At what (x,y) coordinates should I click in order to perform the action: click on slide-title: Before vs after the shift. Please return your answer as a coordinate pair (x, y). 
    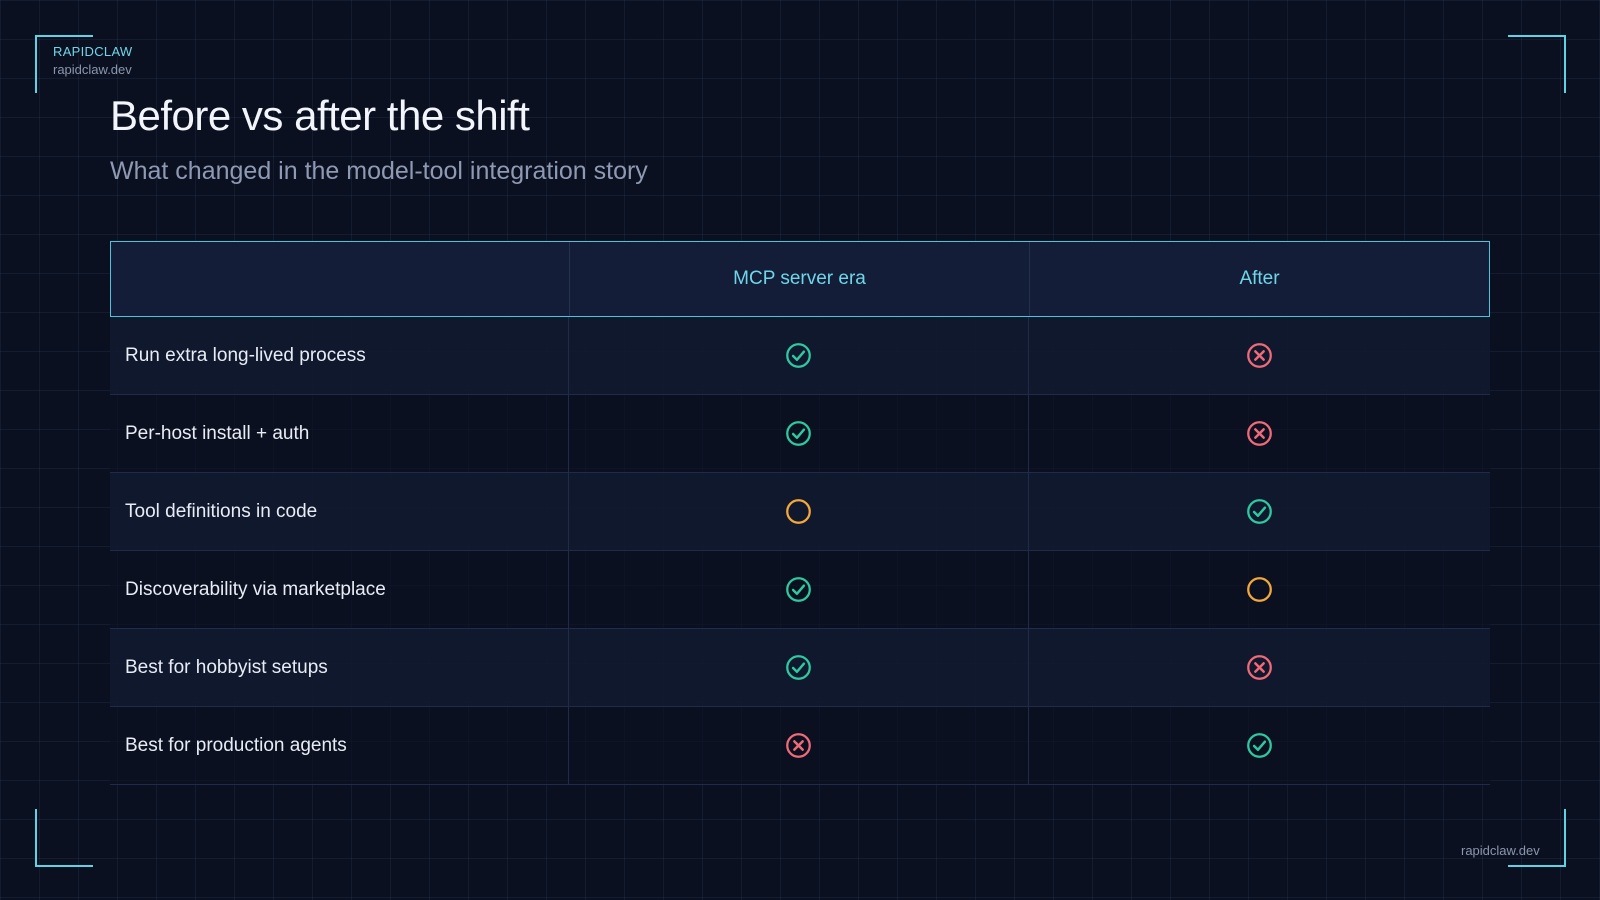
    Looking at the image, I should click on (320, 115).